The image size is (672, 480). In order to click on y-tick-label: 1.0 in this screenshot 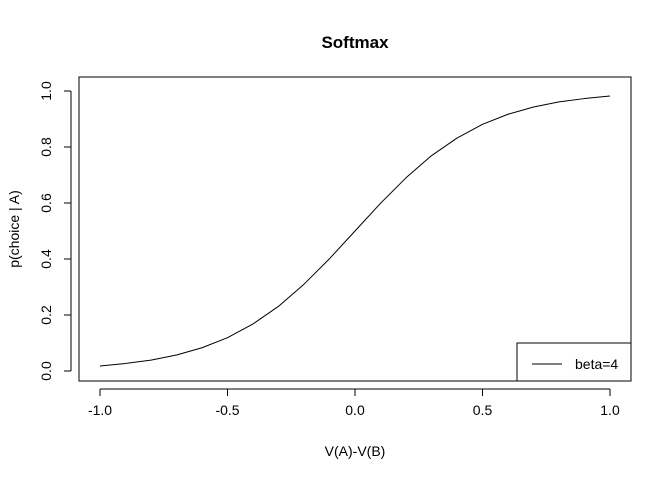, I will do `click(46, 91)`.